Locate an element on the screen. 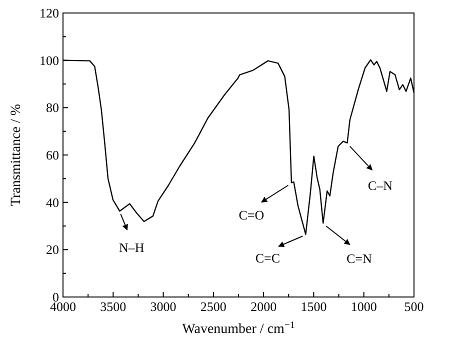  y-tick-label: 60 is located at coordinates (52, 155).